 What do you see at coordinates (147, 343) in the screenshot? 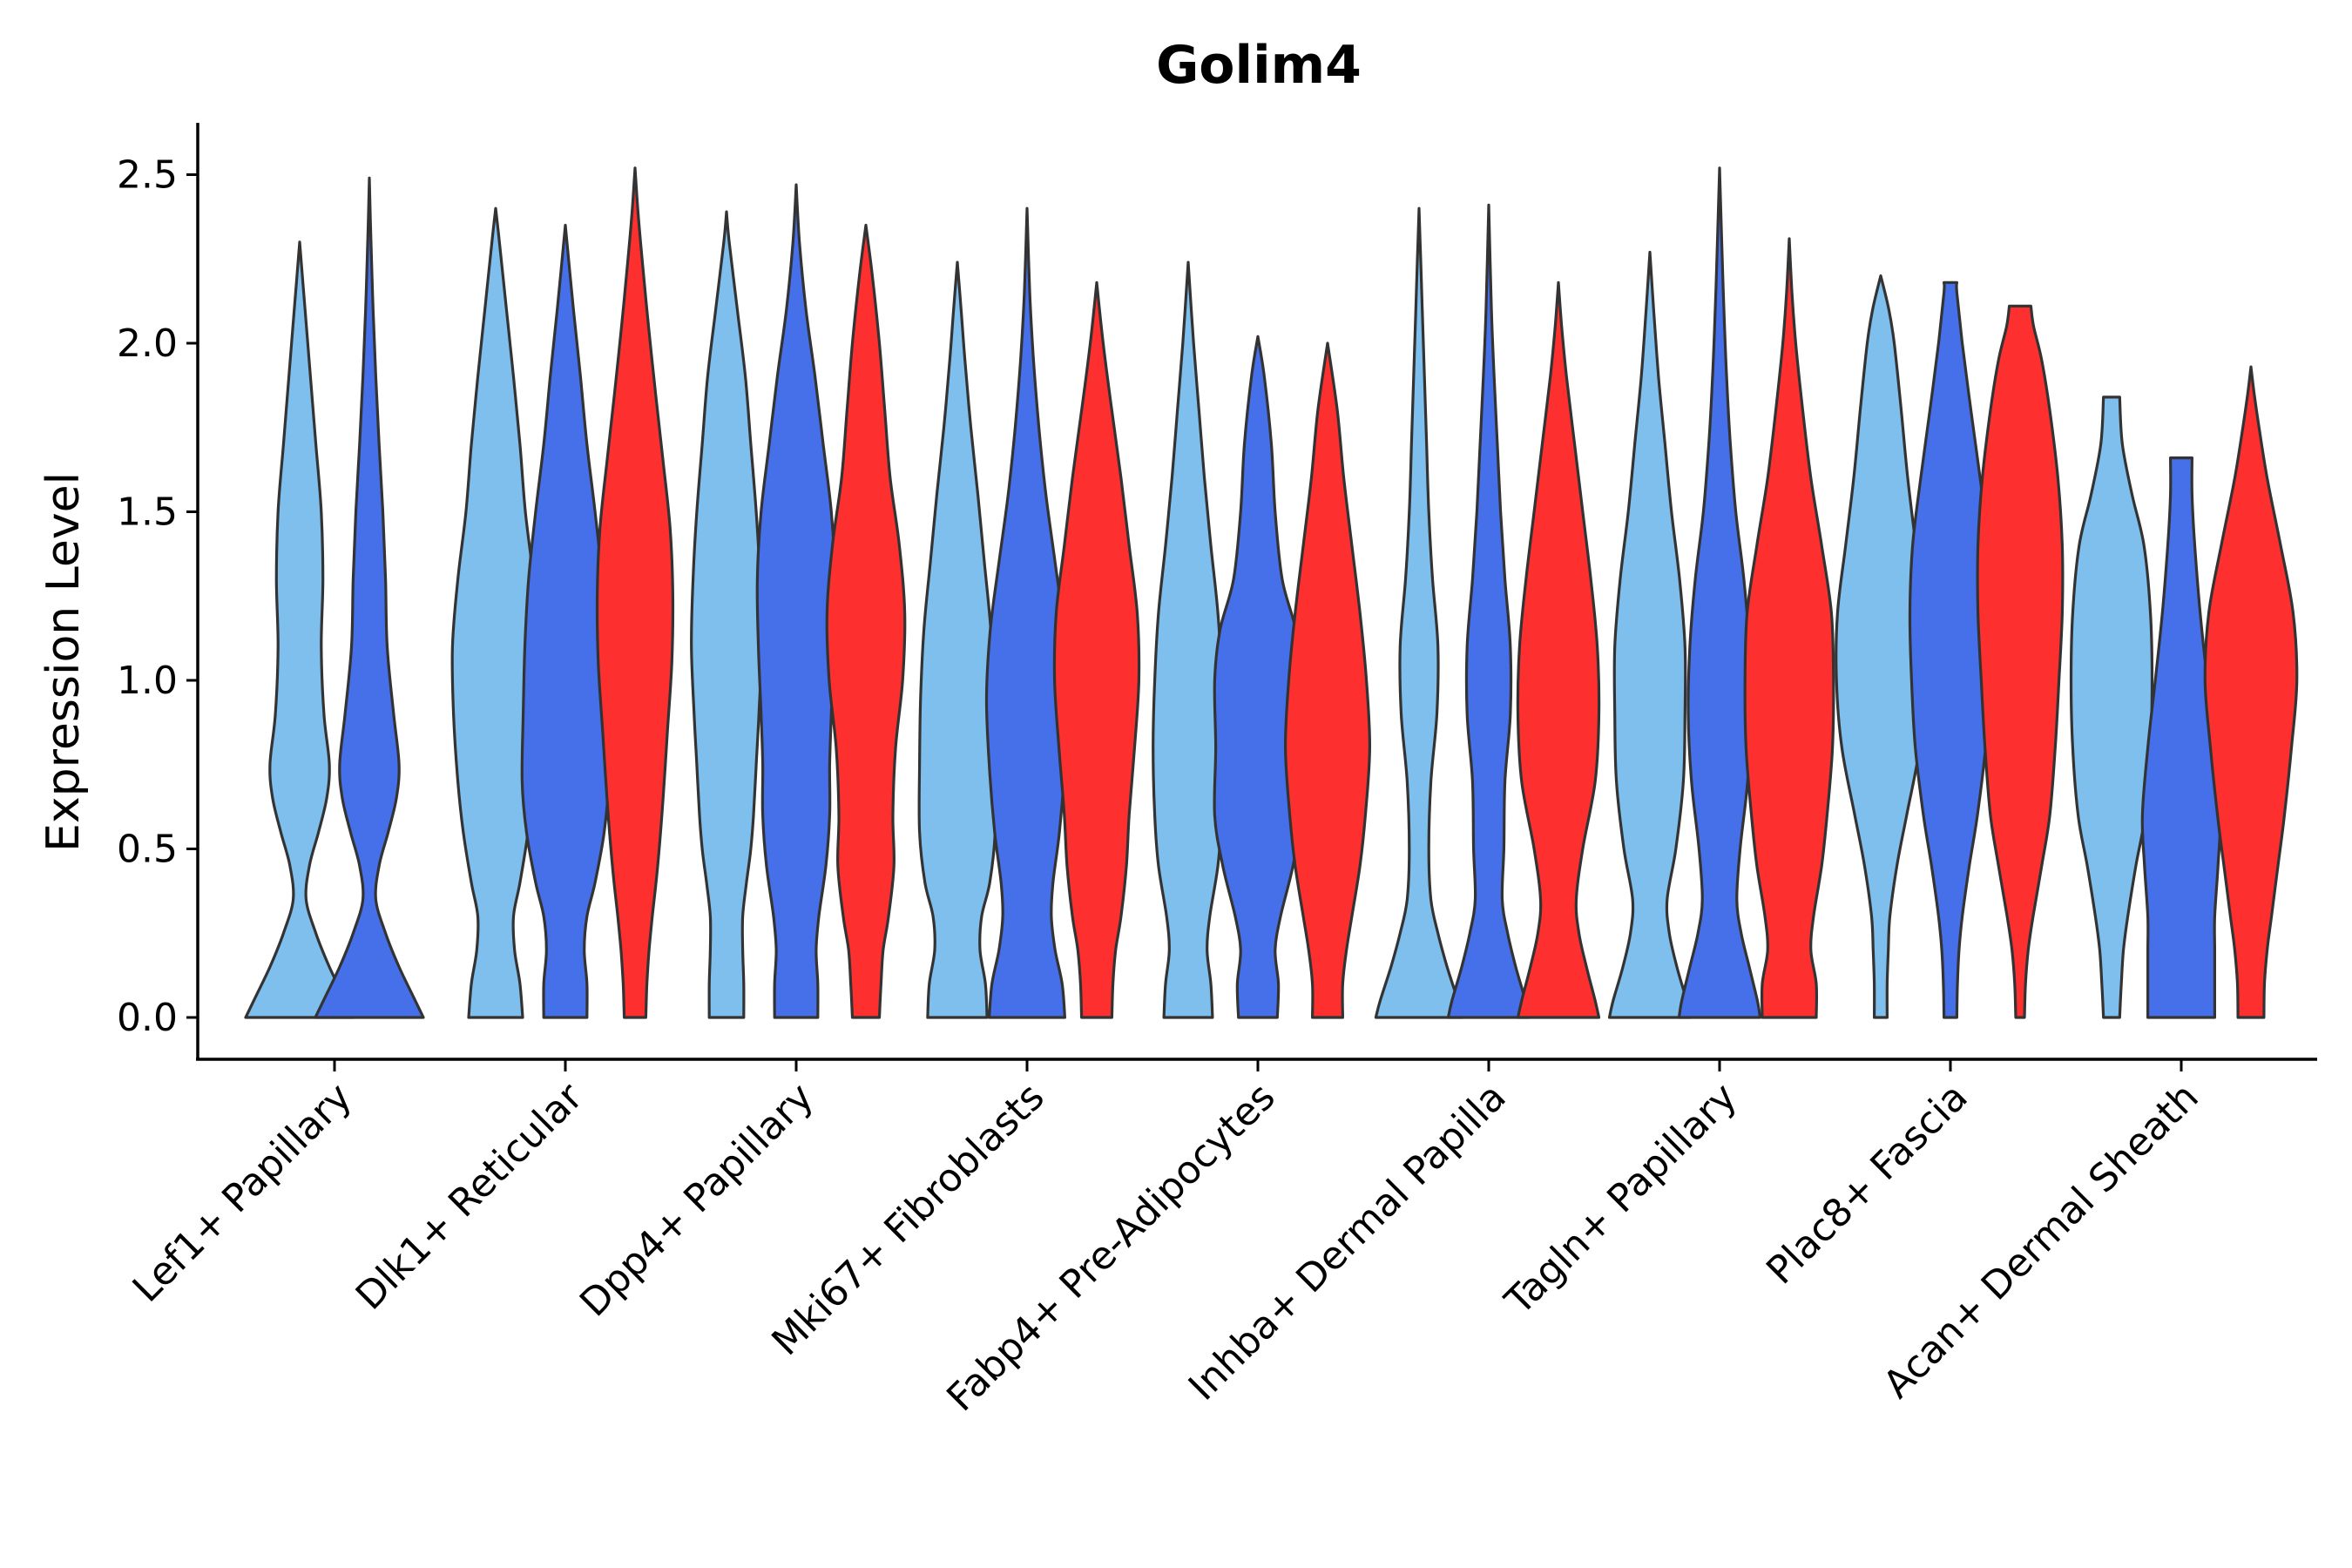
I see `y-tick-label: 2.0` at bounding box center [147, 343].